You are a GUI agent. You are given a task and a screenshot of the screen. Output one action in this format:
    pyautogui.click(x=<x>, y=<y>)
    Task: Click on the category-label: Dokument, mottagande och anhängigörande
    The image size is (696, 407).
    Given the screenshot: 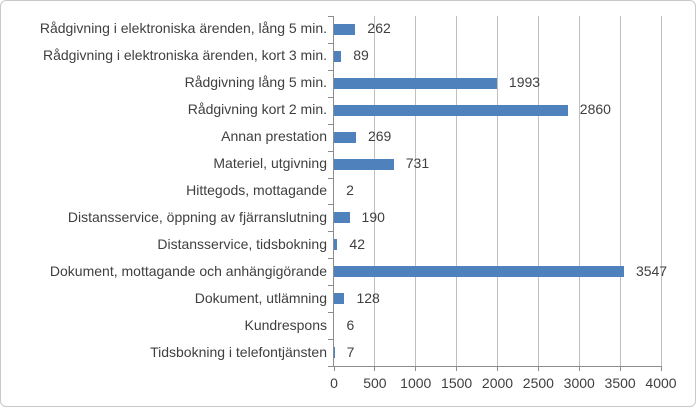 What is the action you would take?
    pyautogui.click(x=188, y=270)
    